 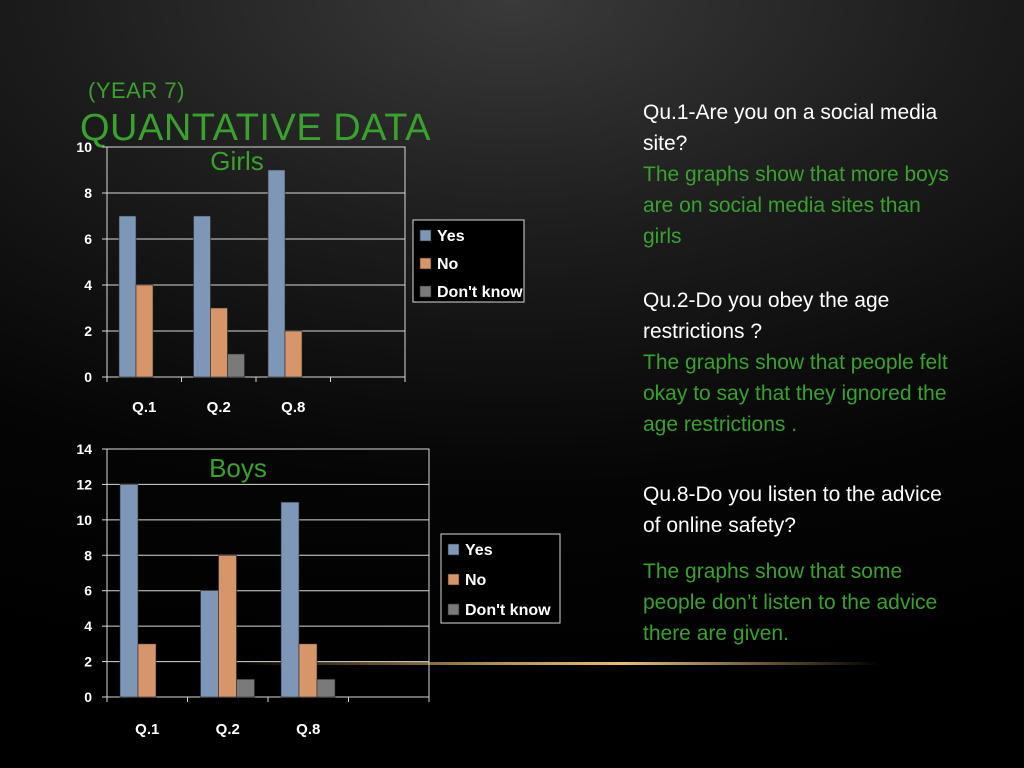 What do you see at coordinates (88, 285) in the screenshot?
I see `chart-0-ytick-label: 4` at bounding box center [88, 285].